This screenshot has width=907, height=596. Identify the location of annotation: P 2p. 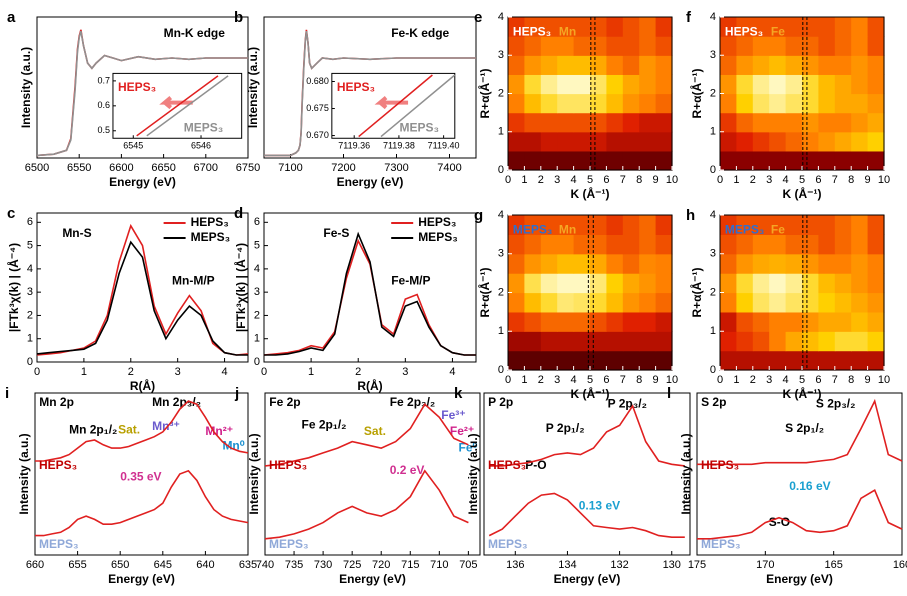
(500, 402).